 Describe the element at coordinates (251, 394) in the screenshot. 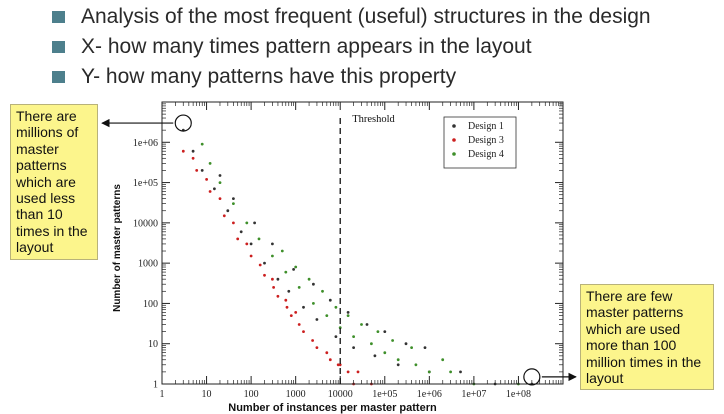

I see `x-tick-label: 100` at that location.